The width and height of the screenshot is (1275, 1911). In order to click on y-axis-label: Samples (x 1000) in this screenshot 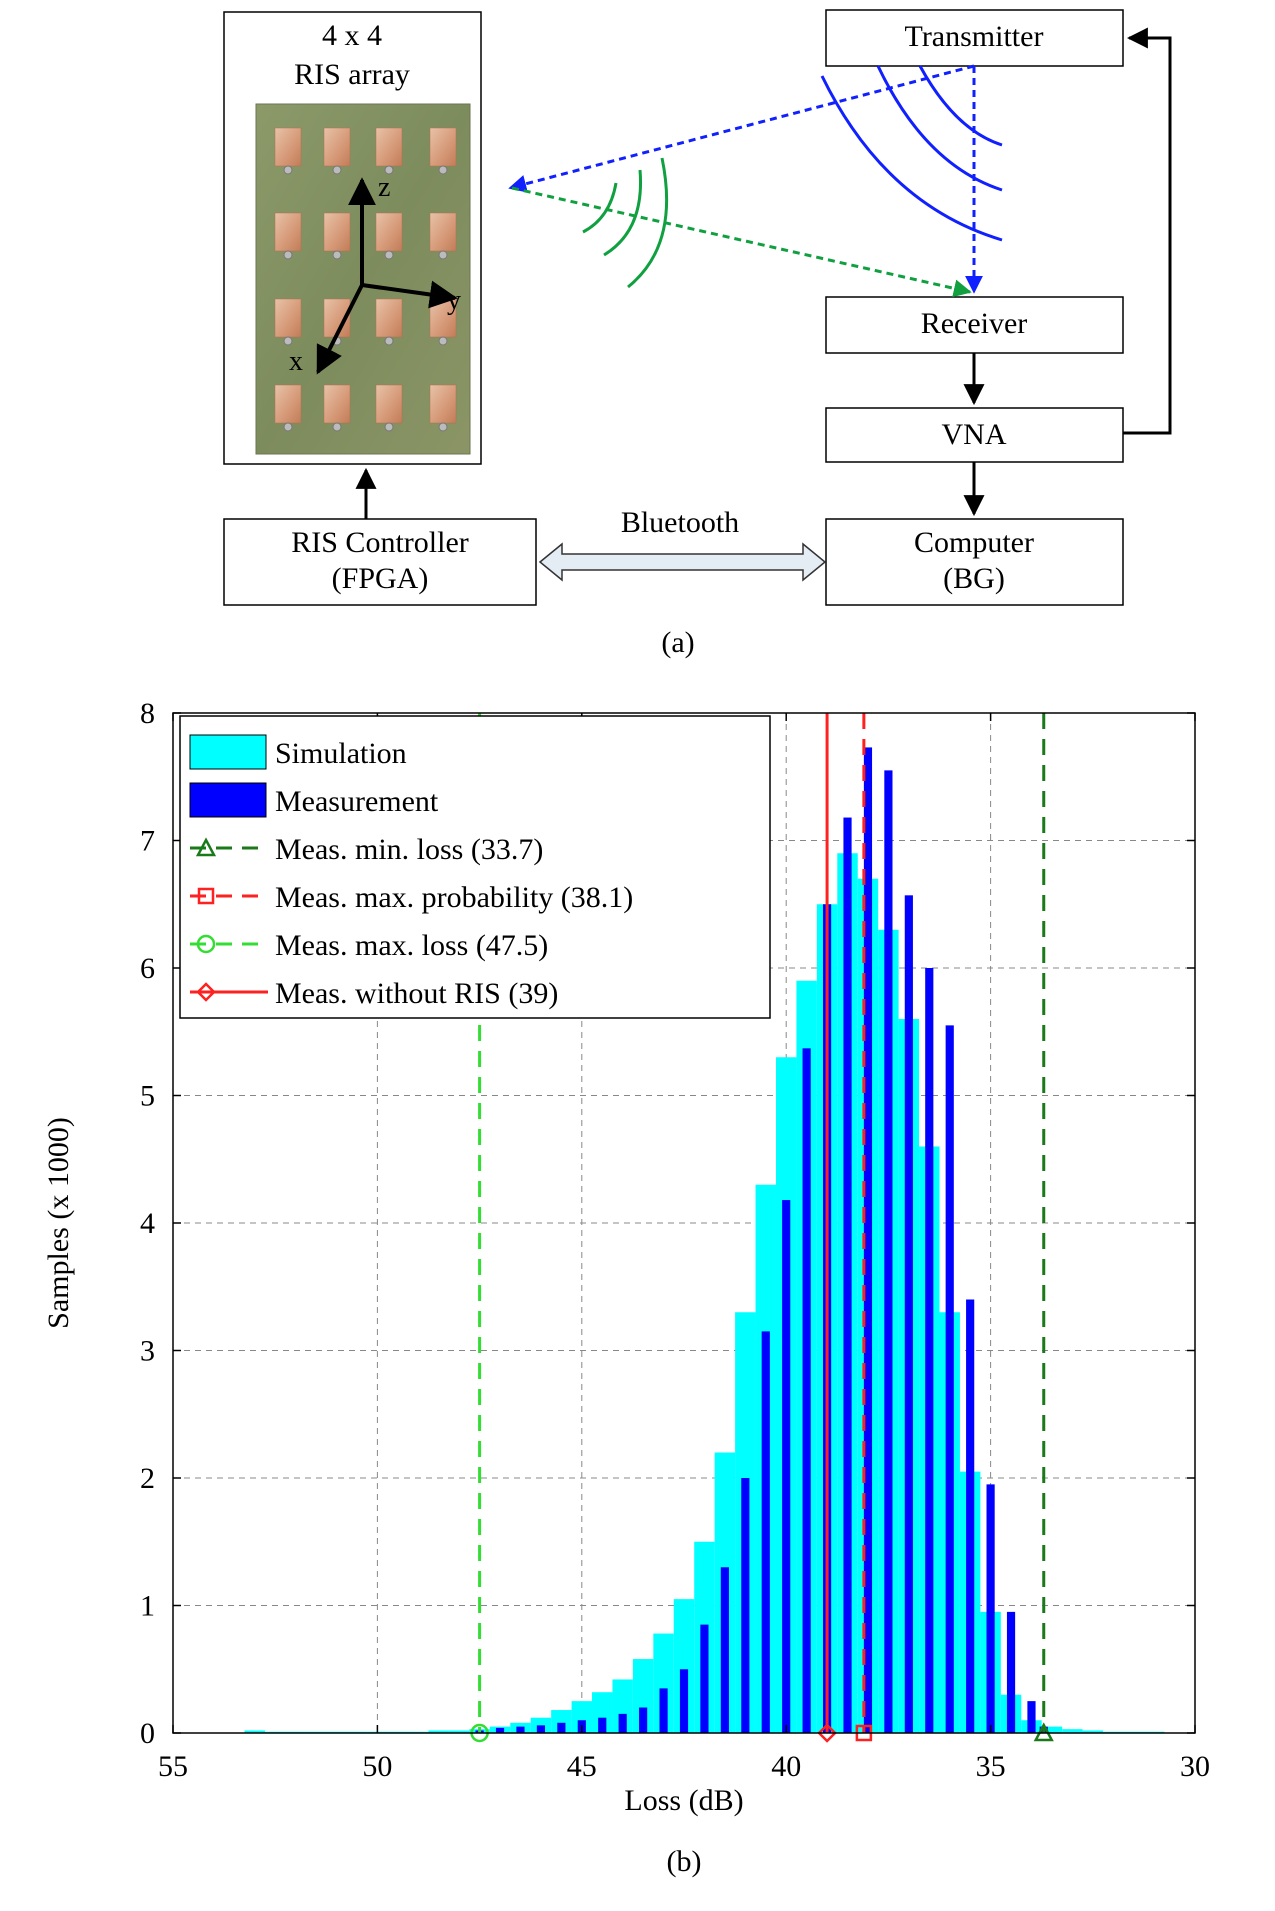, I will do `click(58, 1223)`.